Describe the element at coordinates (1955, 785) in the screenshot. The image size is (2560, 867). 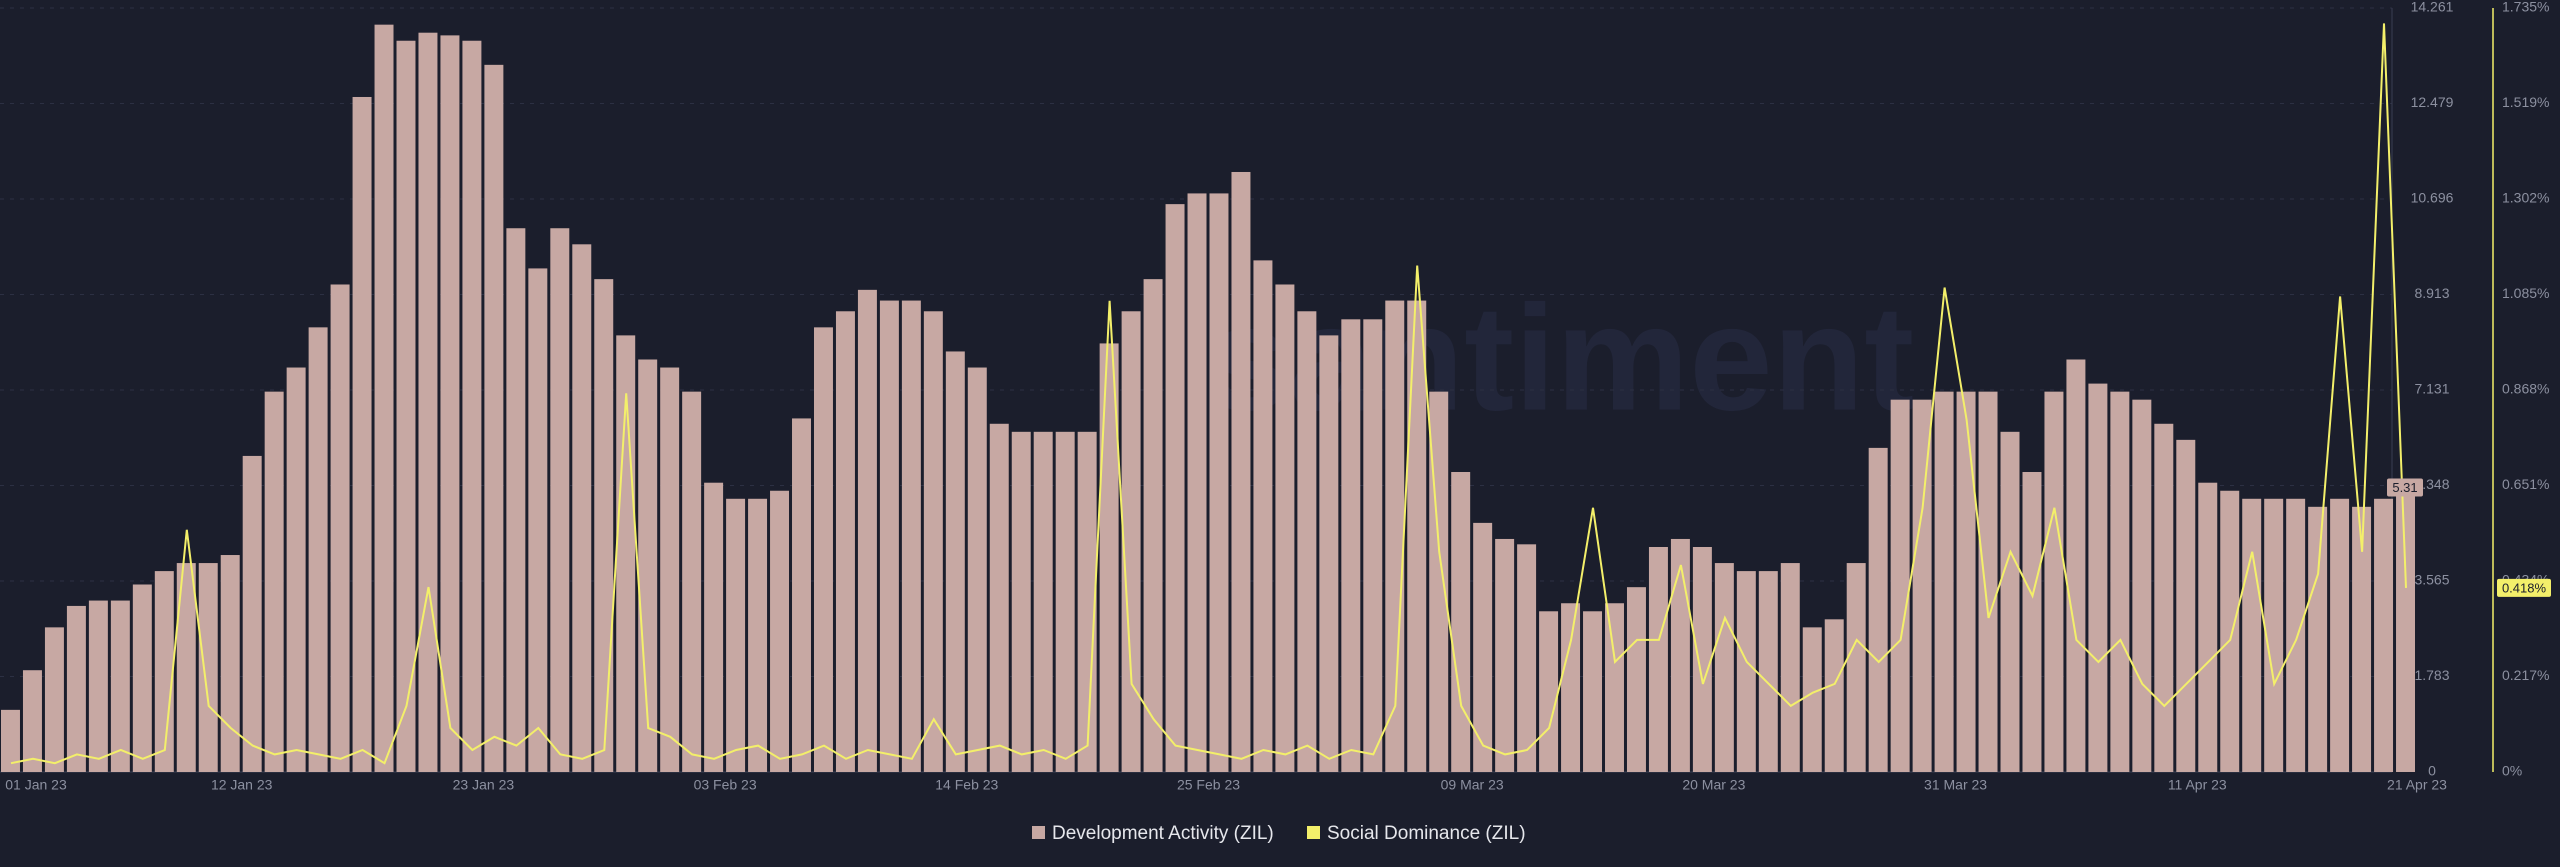
I see `x-tick-label: 31 Mar 23` at that location.